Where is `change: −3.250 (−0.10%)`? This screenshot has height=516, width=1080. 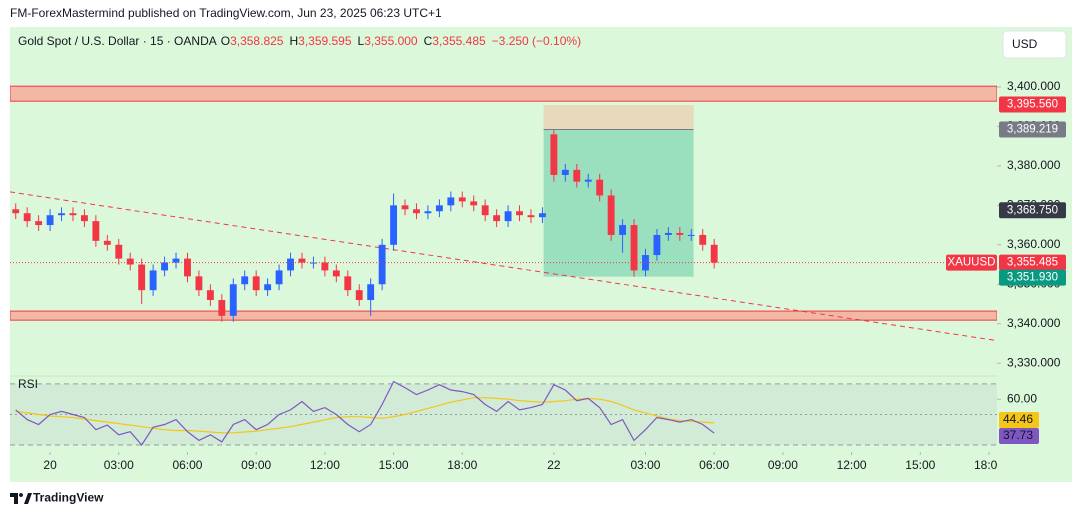 change: −3.250 (−0.10%) is located at coordinates (536, 41).